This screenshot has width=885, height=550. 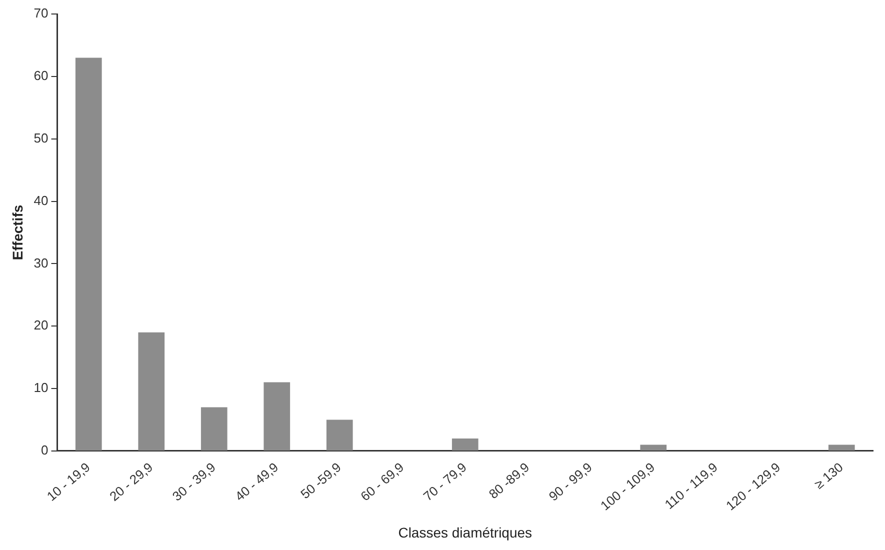 I want to click on y-tick-label: 20, so click(x=41, y=325).